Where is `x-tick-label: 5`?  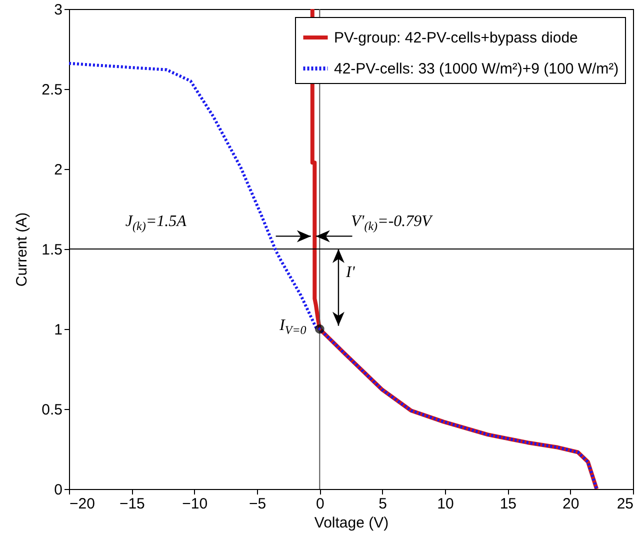
x-tick-label: 5 is located at coordinates (383, 504).